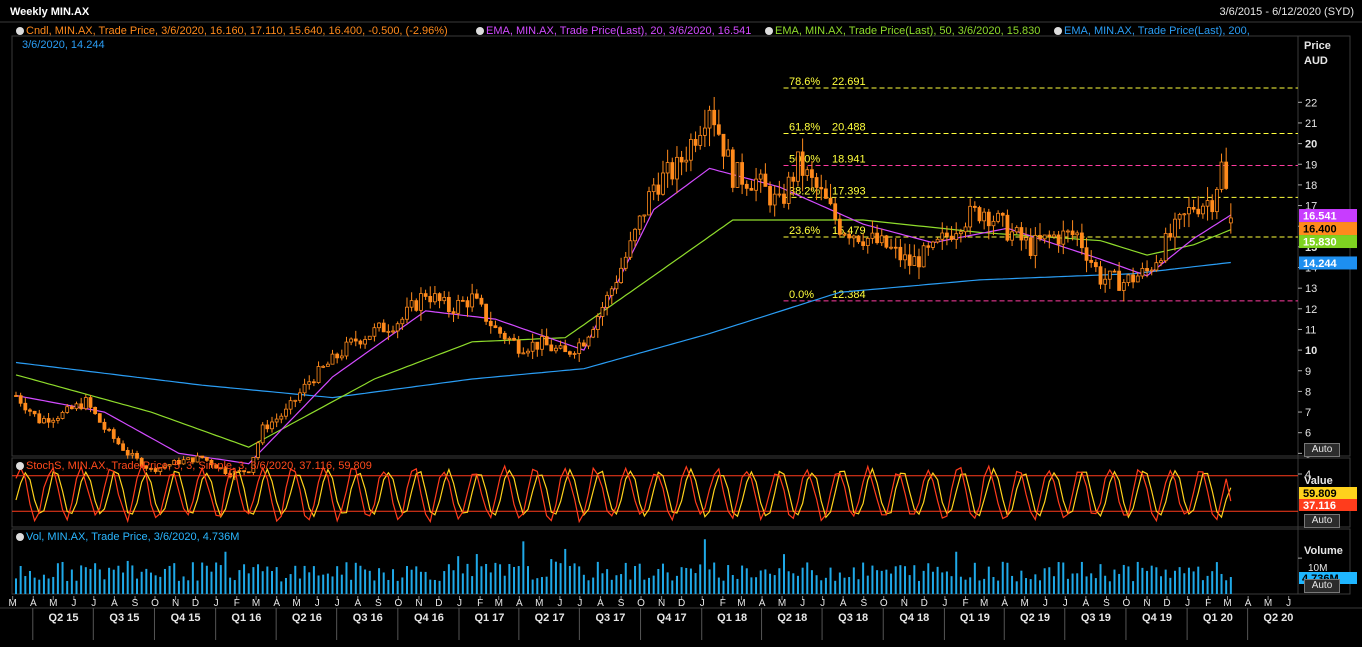 The height and width of the screenshot is (647, 1362). Describe the element at coordinates (1157, 31) in the screenshot. I see `legend-ema200-text: EMA, MIN.AX, Trade Price(Last), 200,` at that location.